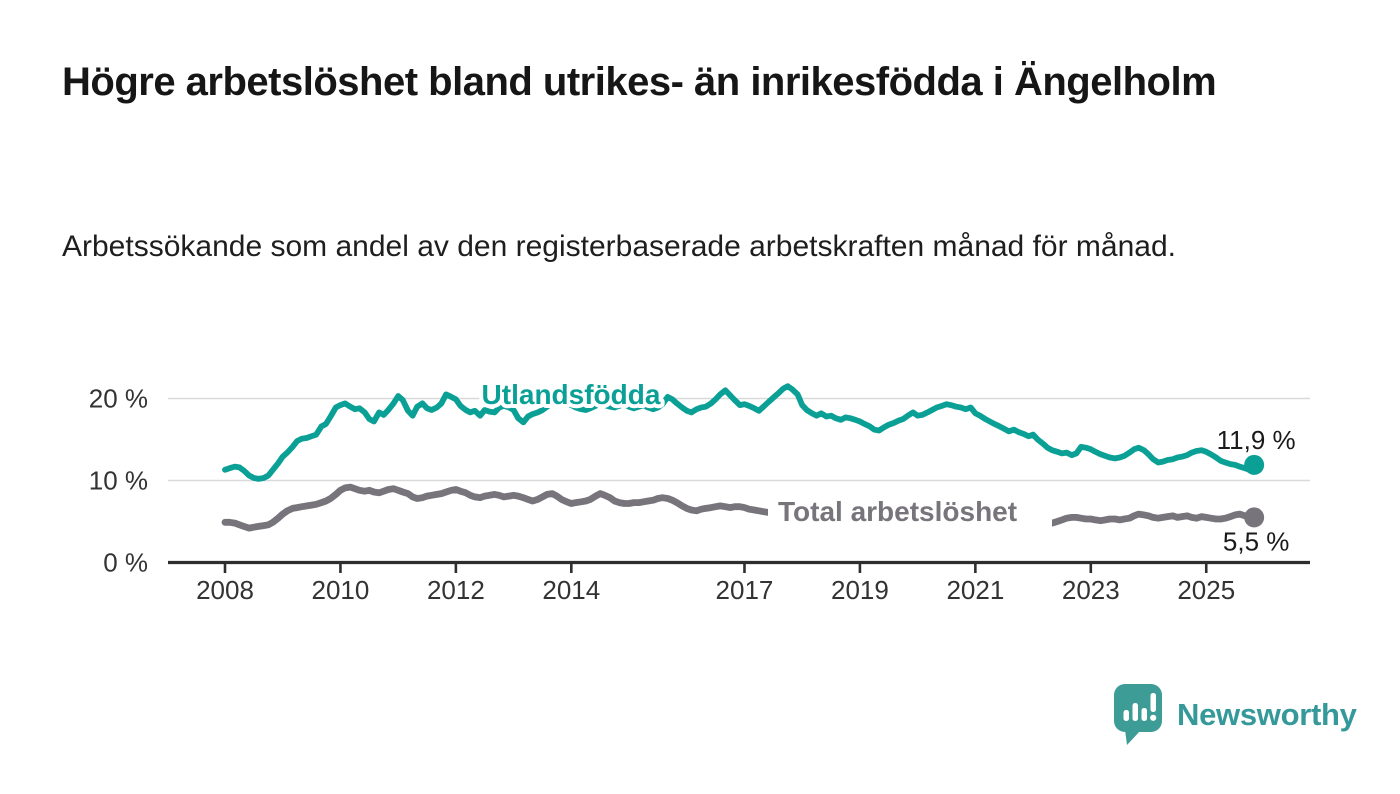 The height and width of the screenshot is (794, 1400). Describe the element at coordinates (975, 590) in the screenshot. I see `x-tick-label: 2021` at that location.